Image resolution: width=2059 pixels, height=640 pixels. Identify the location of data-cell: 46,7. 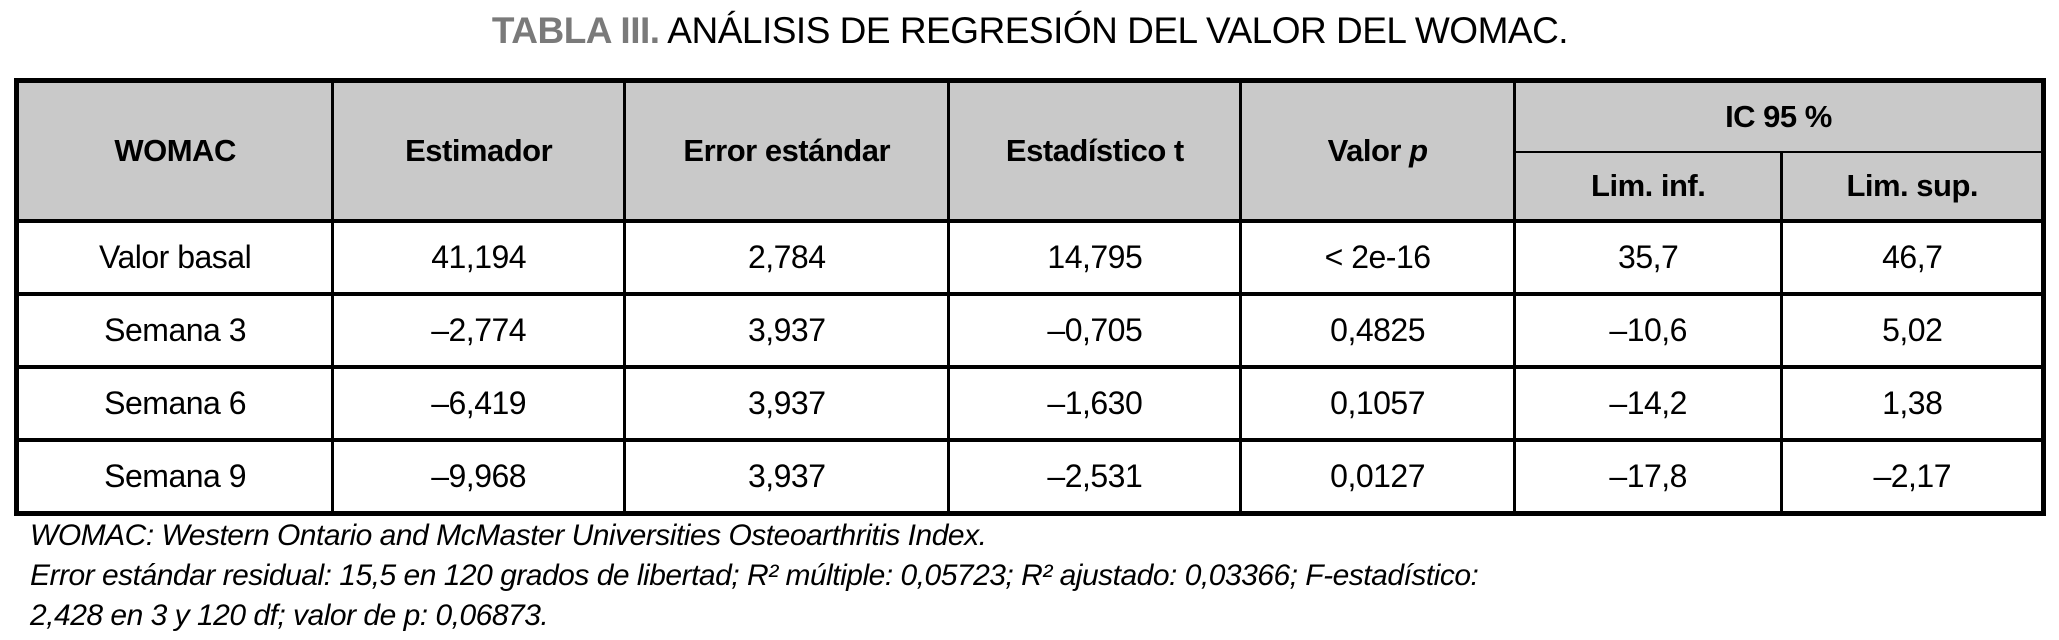
(1912, 256).